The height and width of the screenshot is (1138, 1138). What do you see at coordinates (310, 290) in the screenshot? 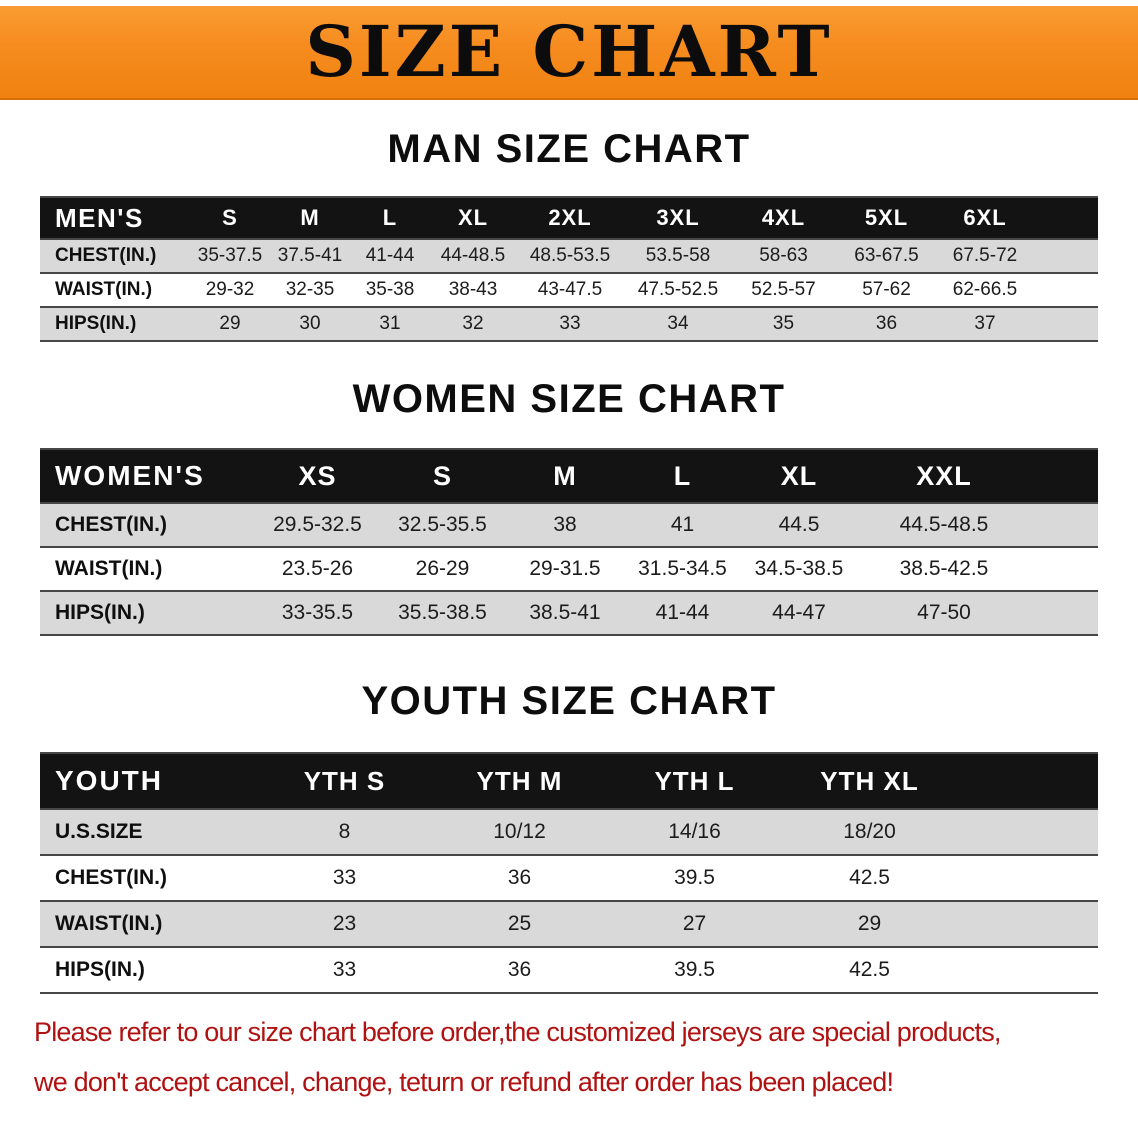
I see `size-value-cell: 32-35` at bounding box center [310, 290].